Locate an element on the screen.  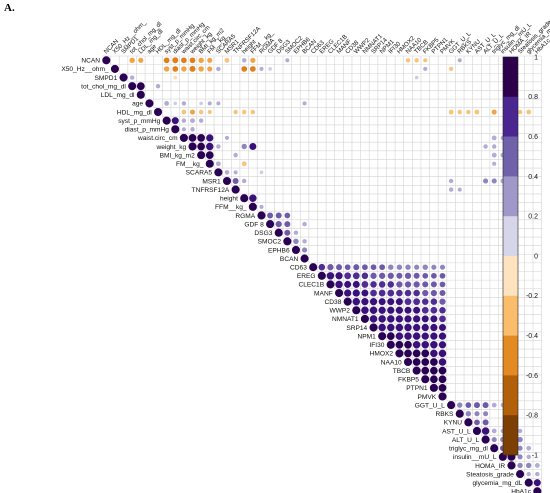
row-label: NPM1 is located at coordinates (367, 336).